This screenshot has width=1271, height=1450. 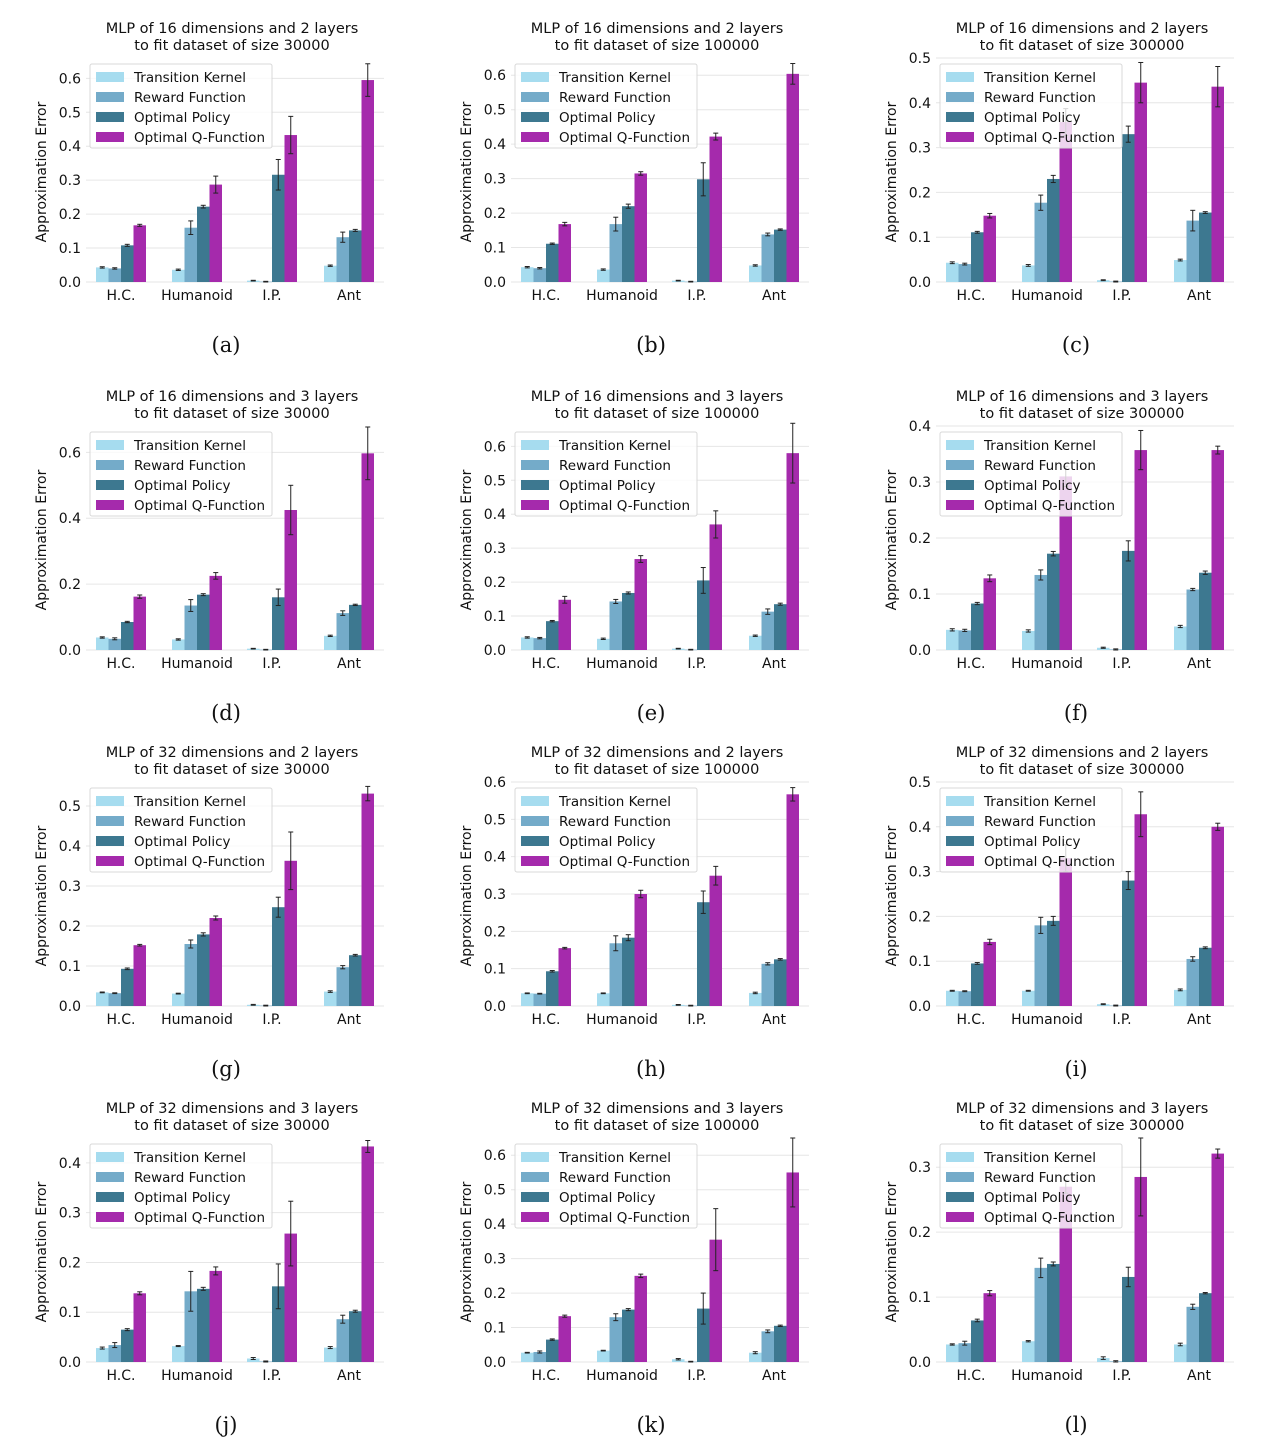 I want to click on subfigure-caption: (c), so click(x=1076, y=345).